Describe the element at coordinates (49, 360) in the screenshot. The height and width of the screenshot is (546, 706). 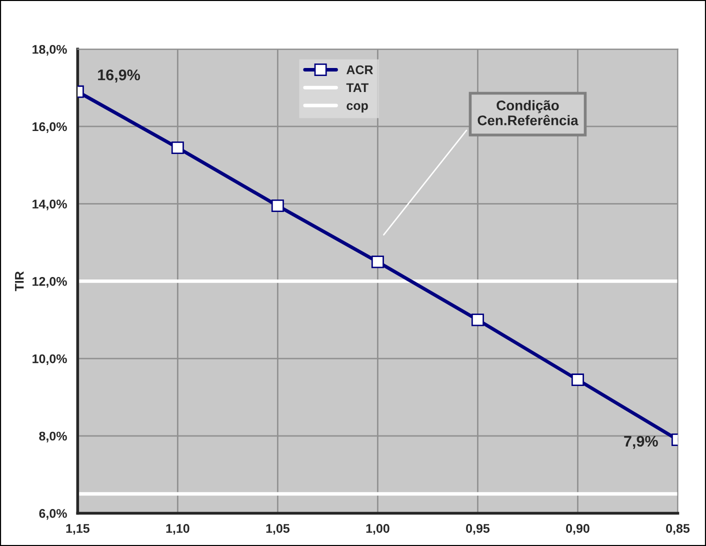
I see `y-tick-label: 10,0%` at that location.